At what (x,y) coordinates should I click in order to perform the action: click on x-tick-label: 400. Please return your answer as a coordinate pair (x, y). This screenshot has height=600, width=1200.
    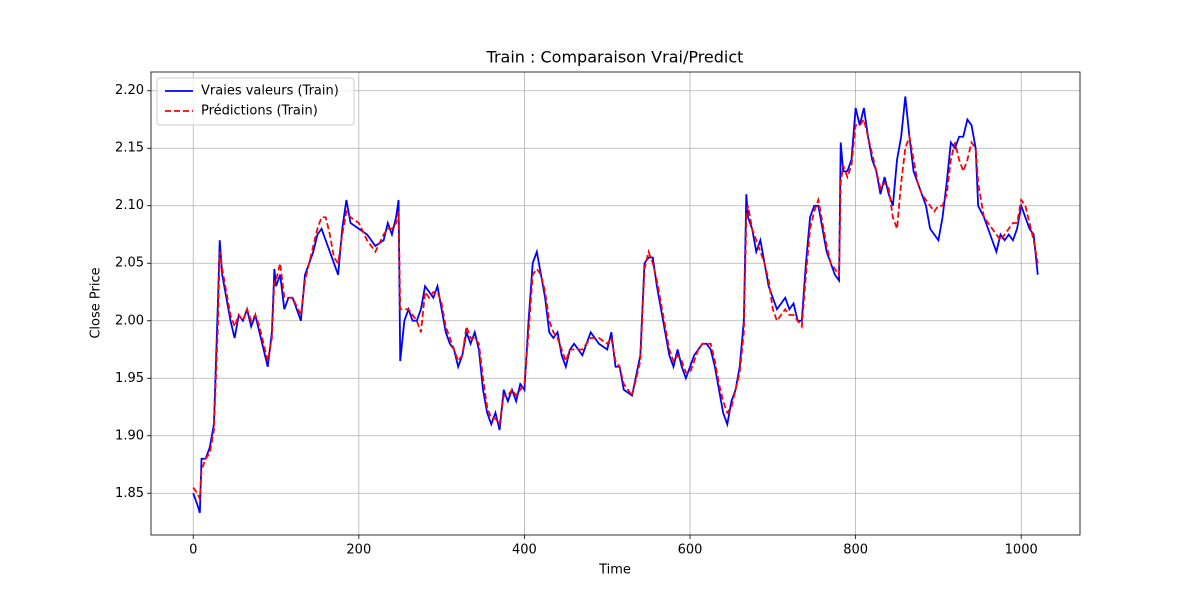
    Looking at the image, I should click on (524, 550).